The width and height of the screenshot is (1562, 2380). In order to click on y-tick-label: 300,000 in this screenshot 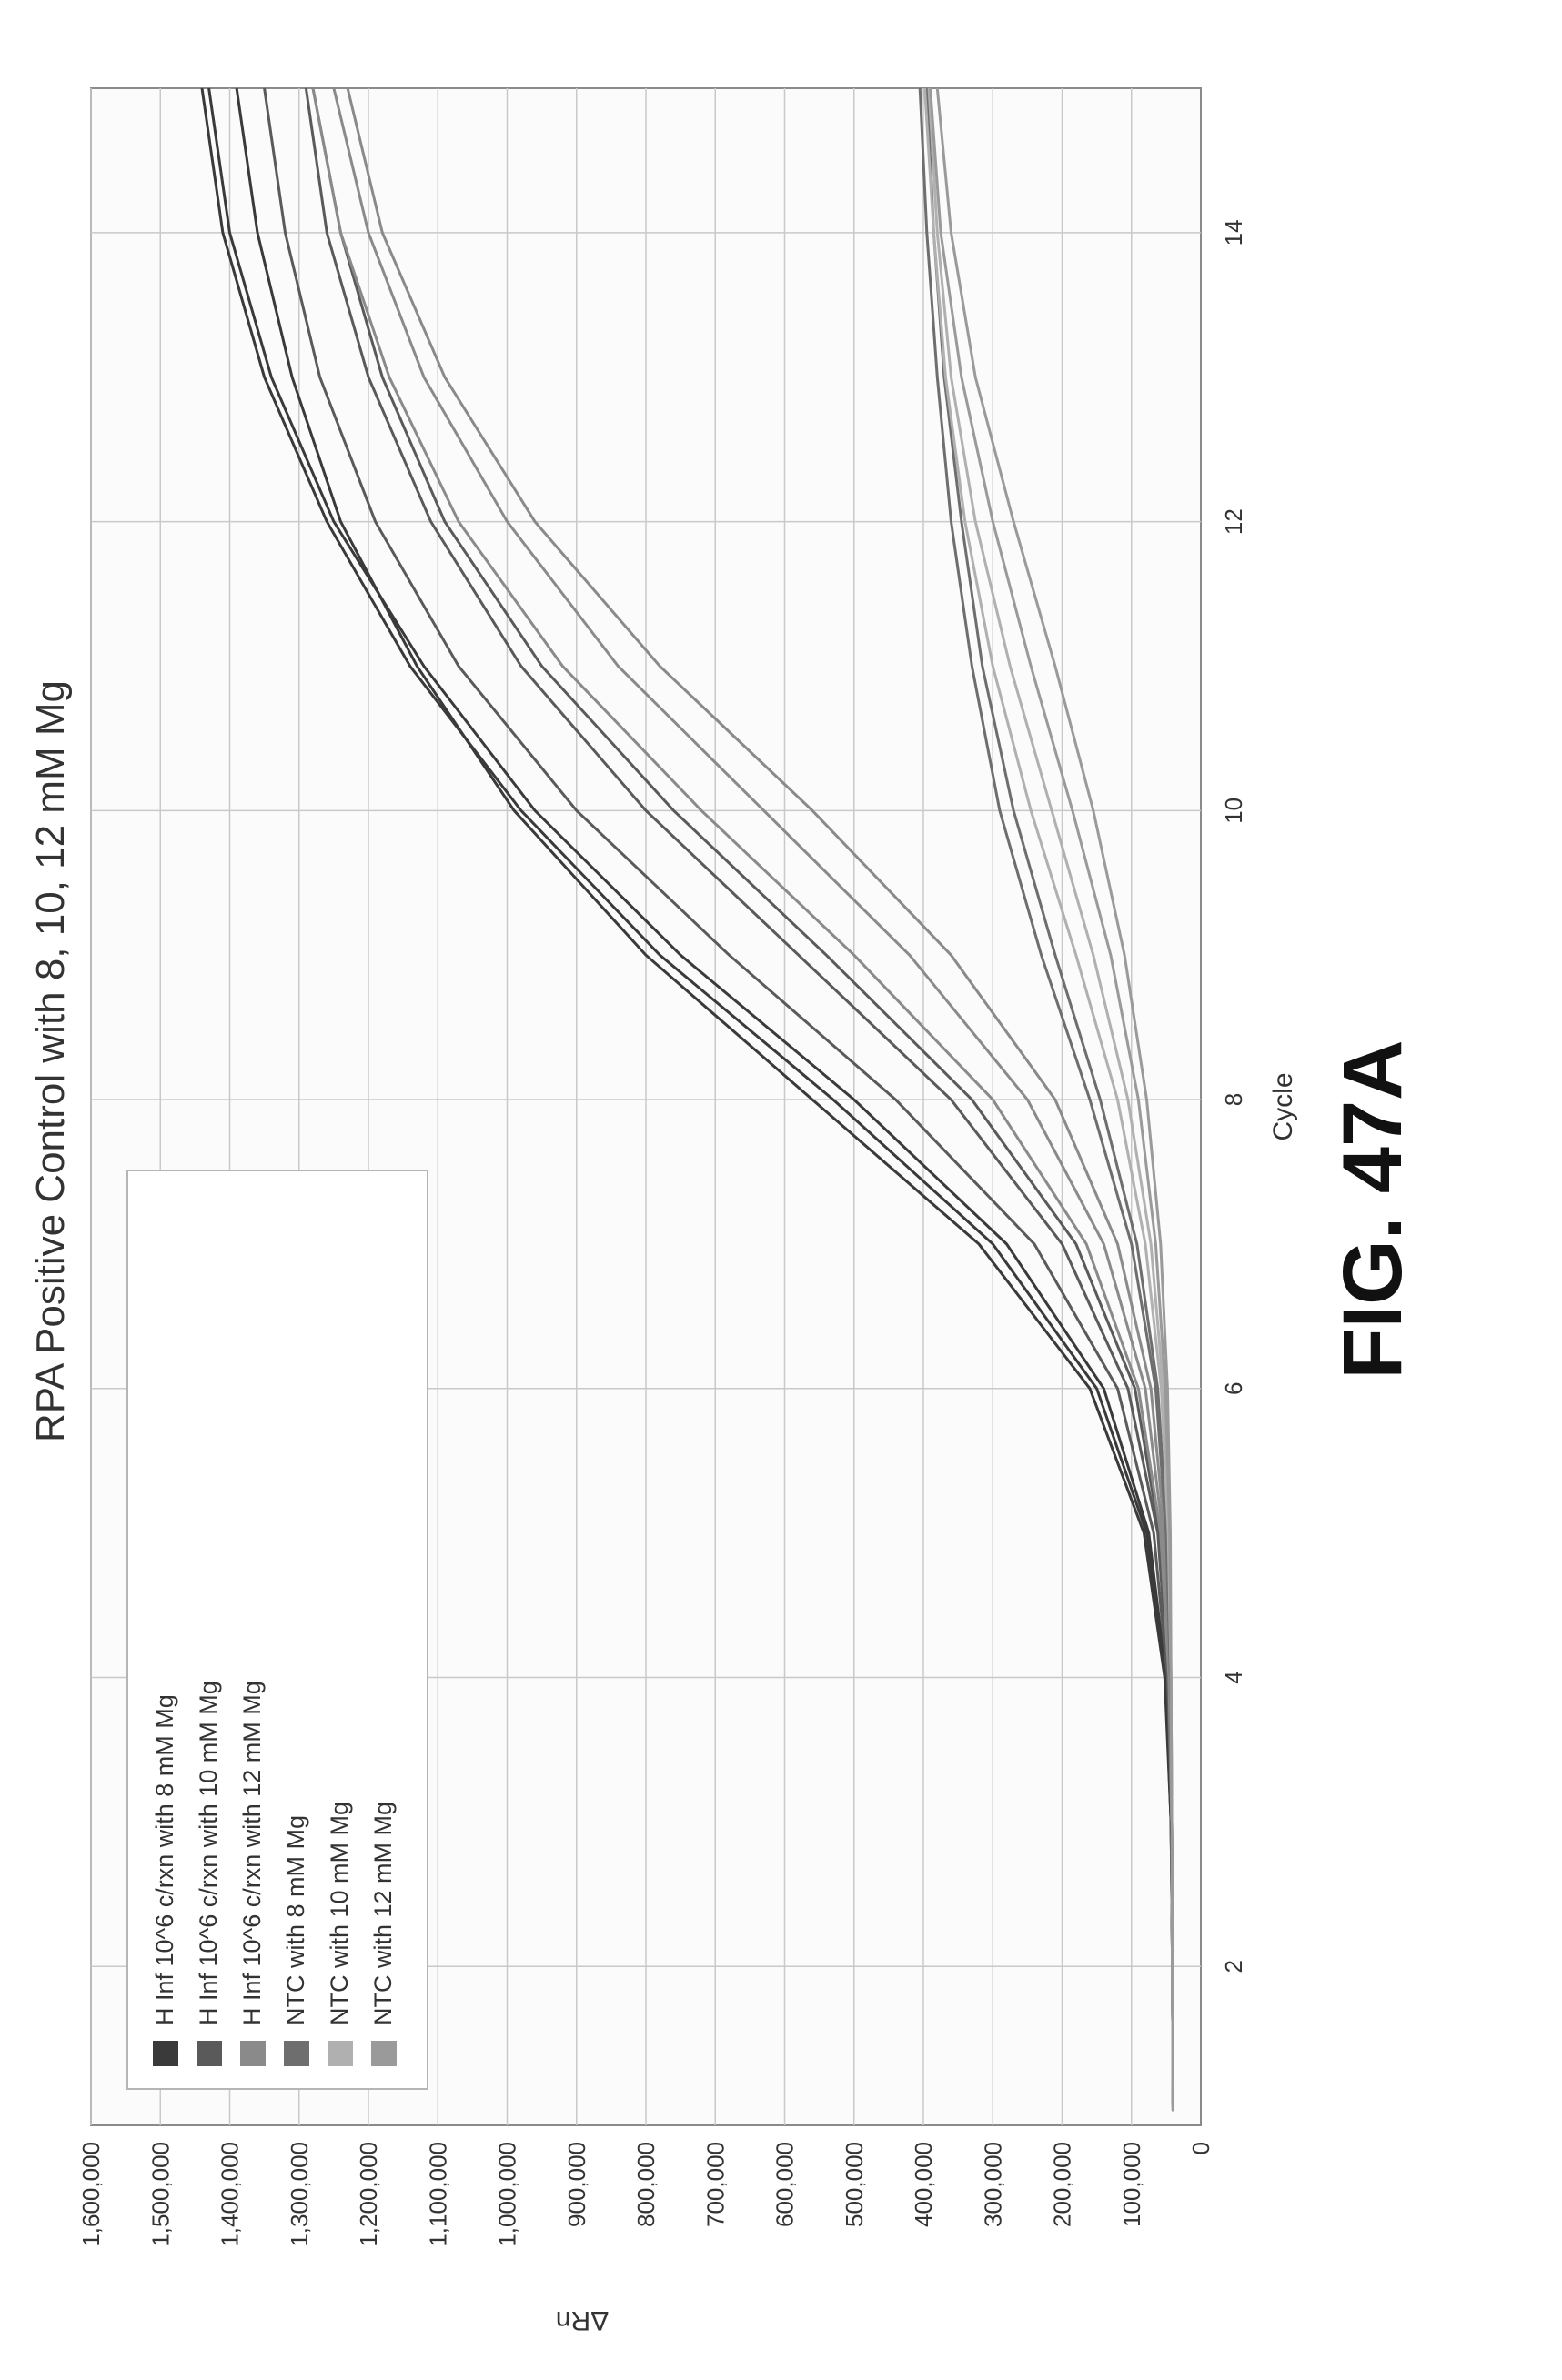, I will do `click(992, 2184)`.